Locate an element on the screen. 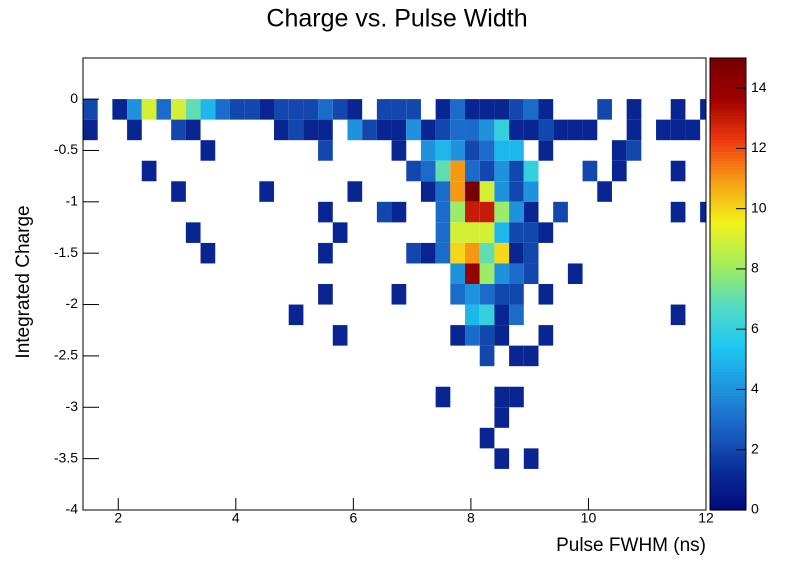  x-tick-label: 4 is located at coordinates (236, 518).